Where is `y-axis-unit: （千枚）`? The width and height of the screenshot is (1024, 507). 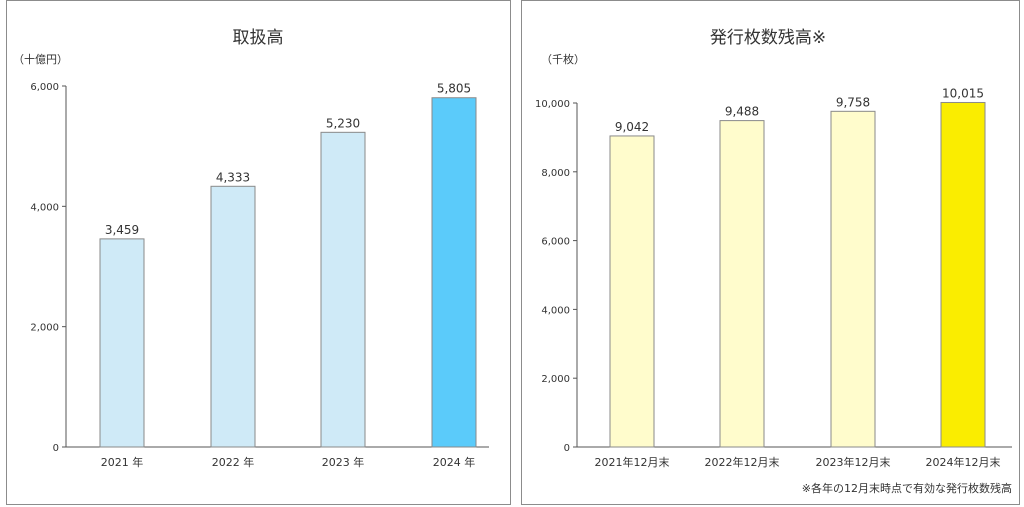 y-axis-unit: （千枚） is located at coordinates (563, 59).